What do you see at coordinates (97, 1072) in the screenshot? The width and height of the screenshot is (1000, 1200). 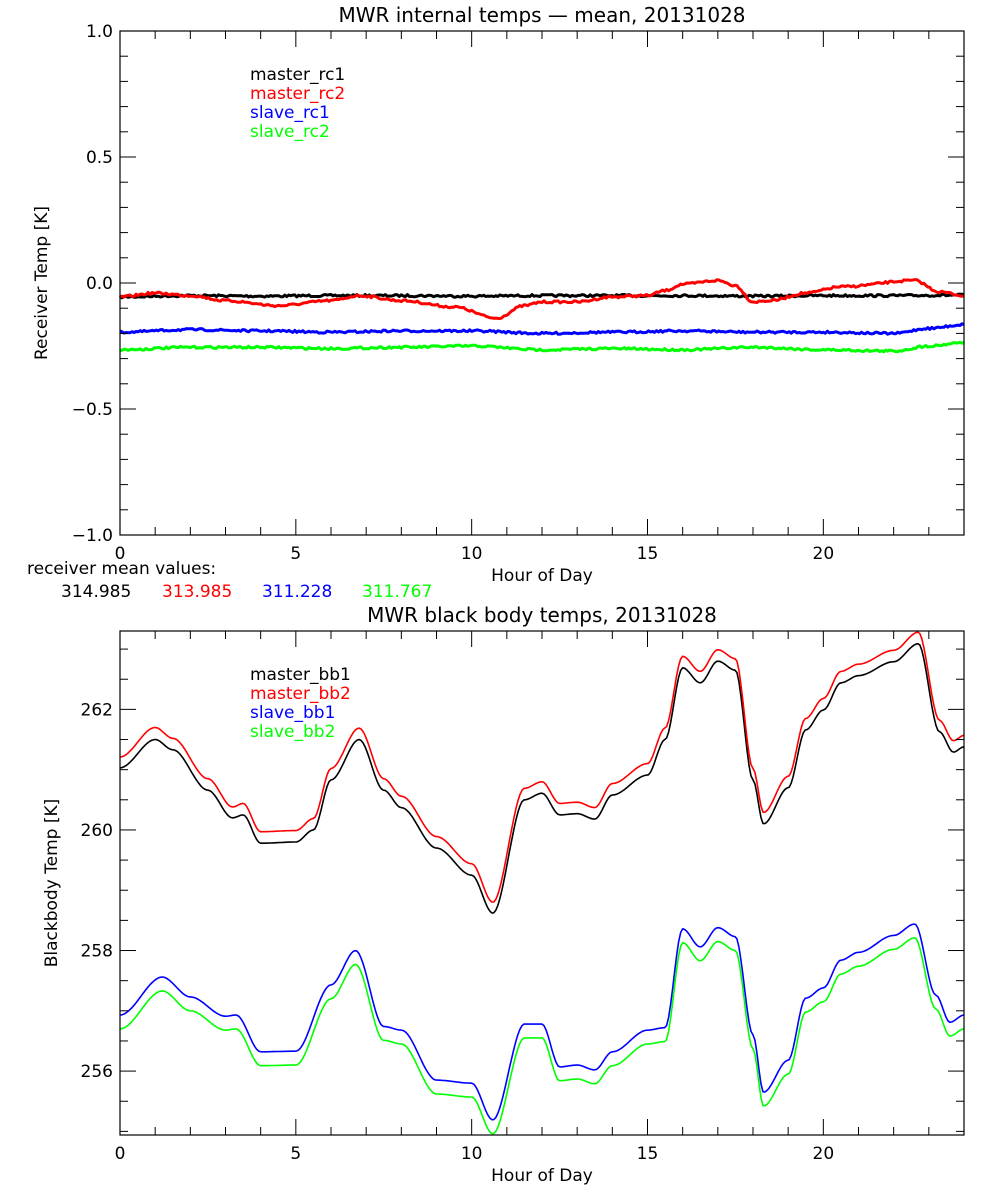 I see `y-tick-label: 256` at bounding box center [97, 1072].